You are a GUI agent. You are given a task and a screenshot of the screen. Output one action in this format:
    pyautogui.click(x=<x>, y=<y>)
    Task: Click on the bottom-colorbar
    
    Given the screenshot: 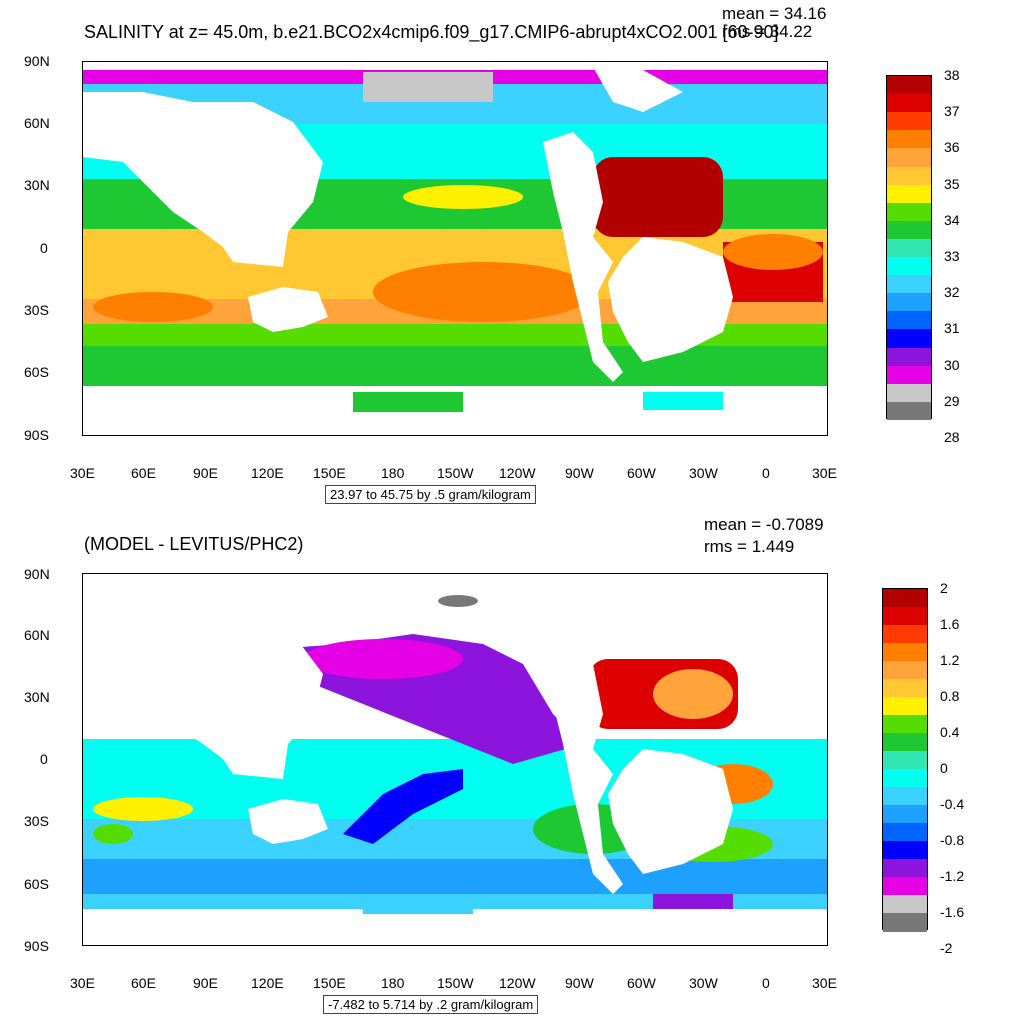 What is the action you would take?
    pyautogui.click(x=905, y=760)
    